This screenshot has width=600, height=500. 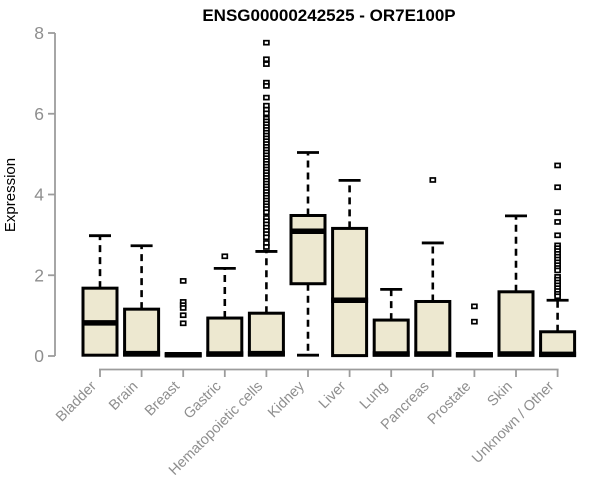 I want to click on y-tick-label-0: 0, so click(x=39, y=356).